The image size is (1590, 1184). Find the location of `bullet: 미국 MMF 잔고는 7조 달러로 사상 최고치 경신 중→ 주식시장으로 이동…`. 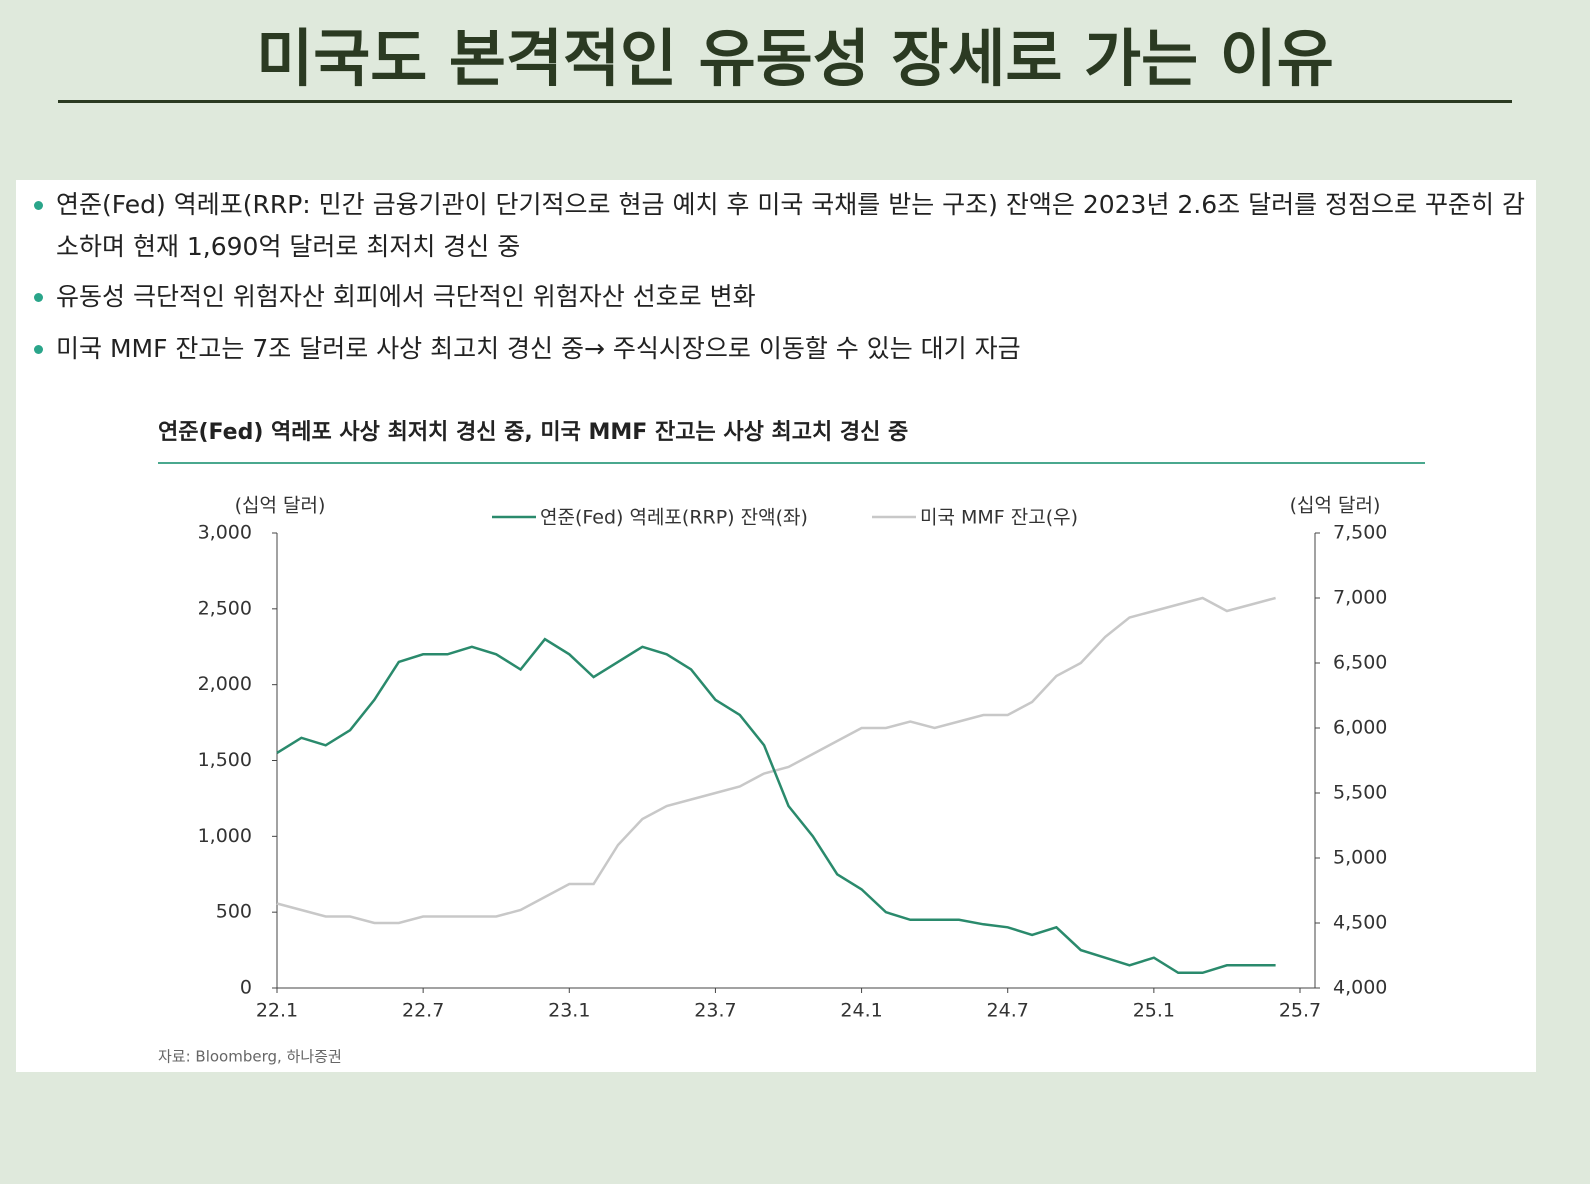

bullet: 미국 MMF 잔고는 7조 달러로 사상 최고치 경신 중→ 주식시장으로 이동… is located at coordinates (785, 349).